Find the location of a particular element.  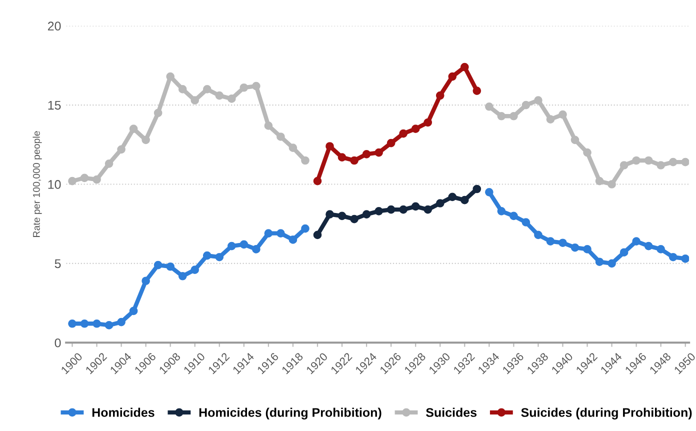

legend-label: Suicides (during Prohibition) is located at coordinates (606, 414).